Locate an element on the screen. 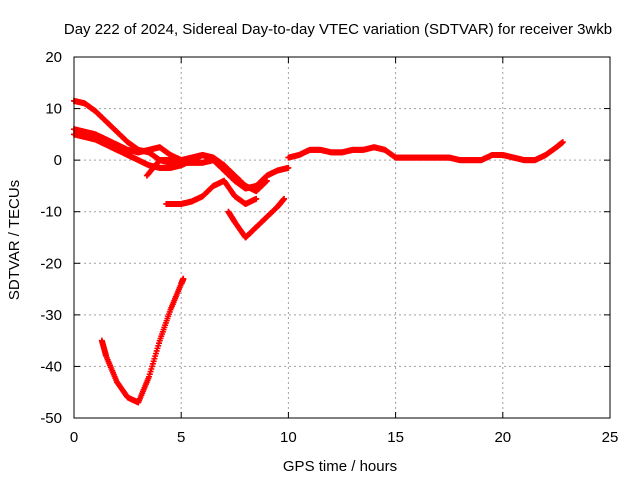  y-axis-label: SDTVAR / TECUs is located at coordinates (14, 240).